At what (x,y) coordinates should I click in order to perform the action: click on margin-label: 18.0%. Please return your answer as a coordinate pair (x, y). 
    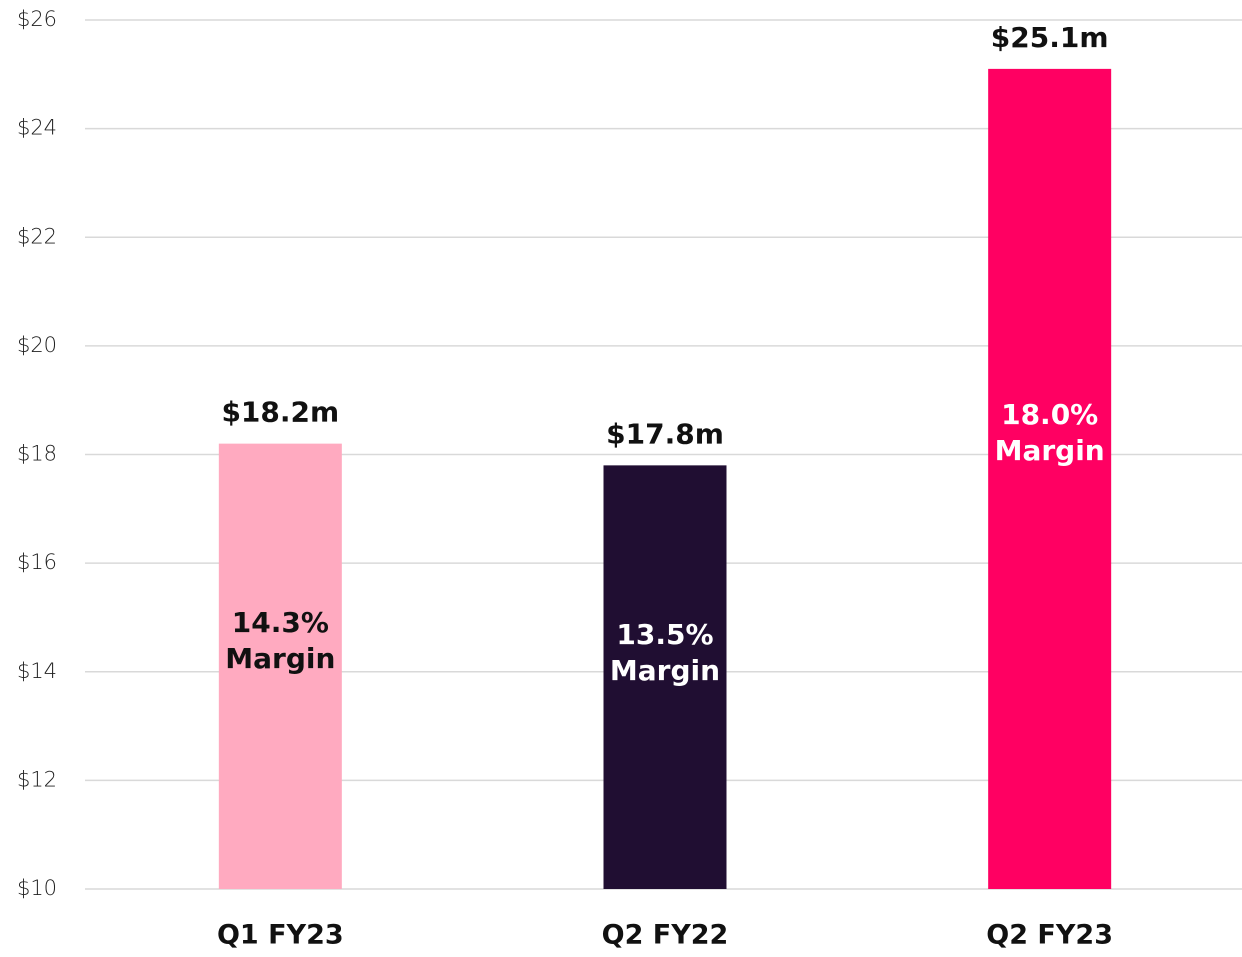
    Looking at the image, I should click on (1049, 414).